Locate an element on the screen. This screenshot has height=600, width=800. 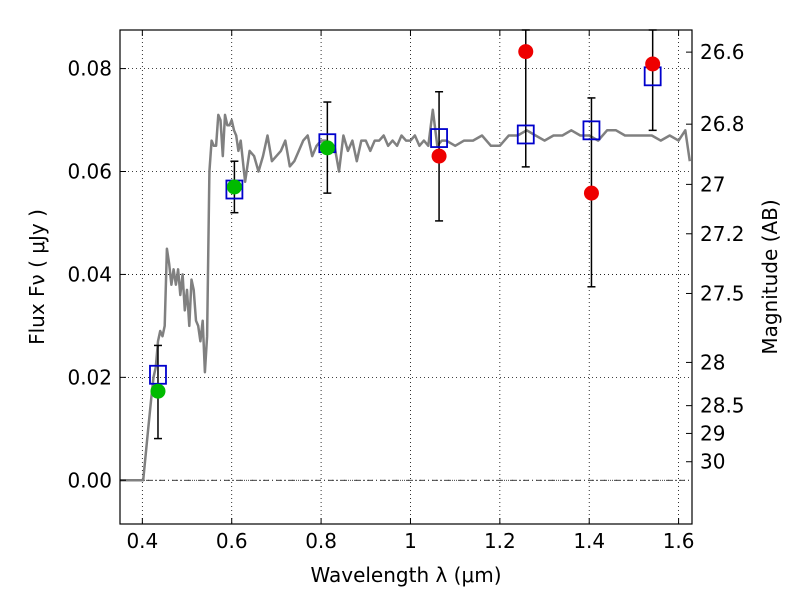
magnitude-axis-ticks: 26.6 26.8 27 27.2 27.5 28 28.5 29 30 is located at coordinates (715, 257).